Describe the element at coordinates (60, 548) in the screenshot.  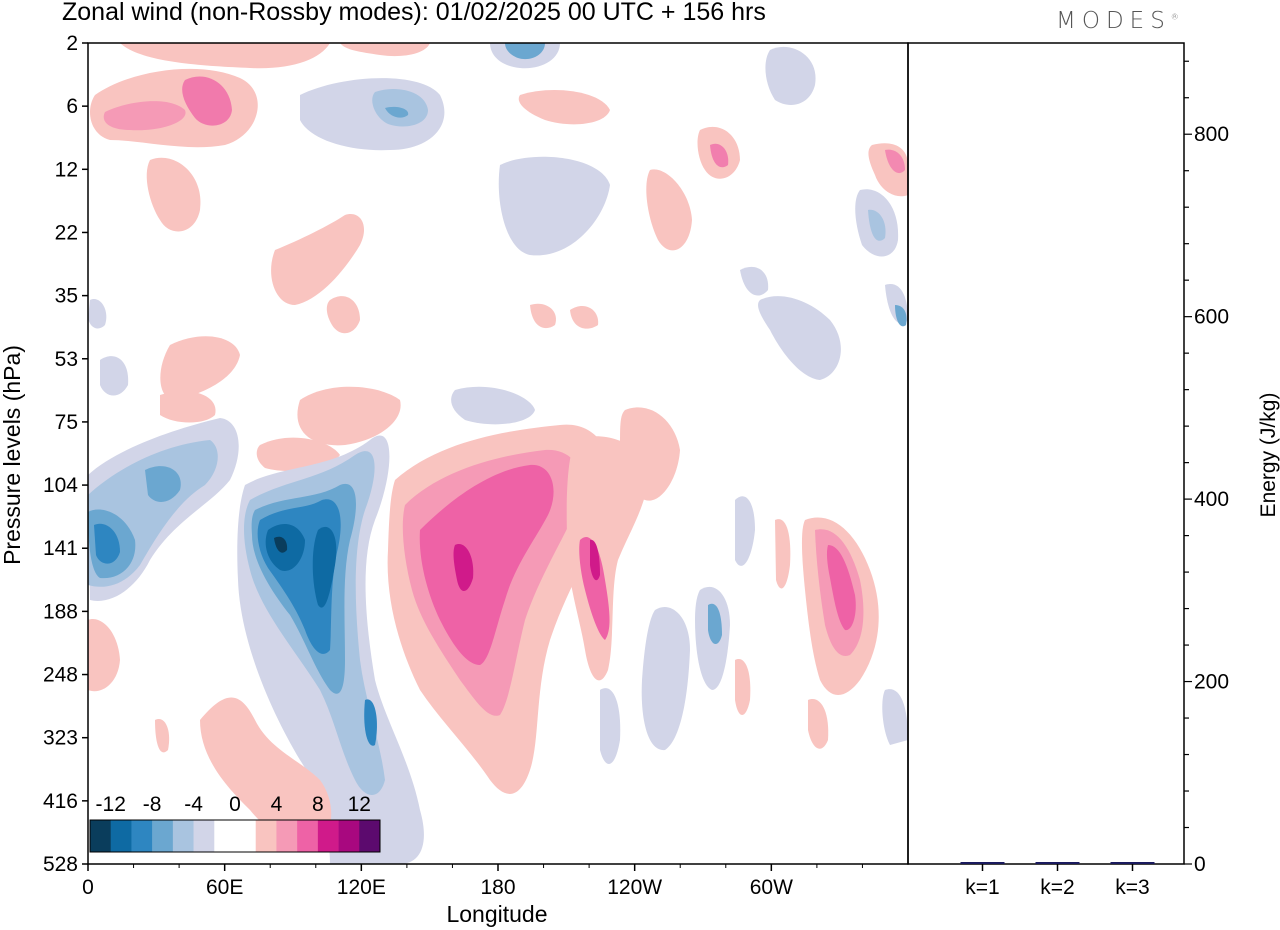
I see `y-tick-label: 141` at that location.